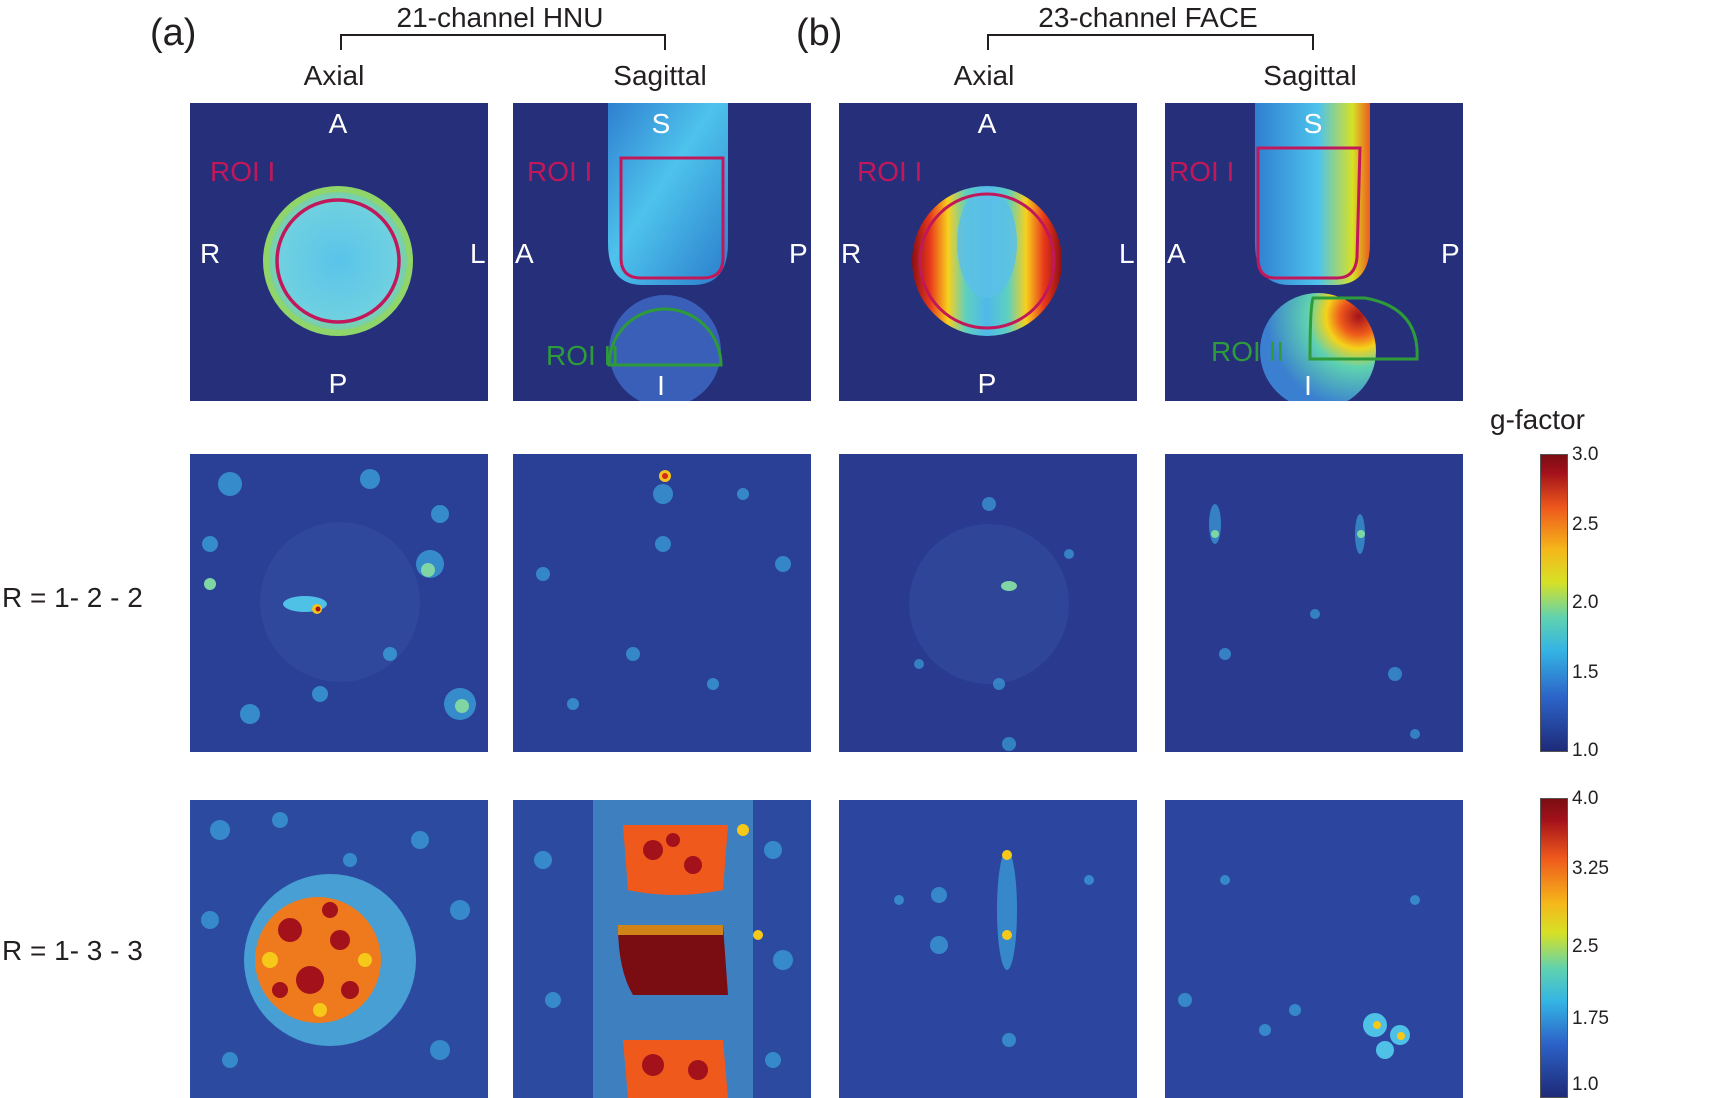 This screenshot has width=1720, height=1098. I want to click on group-title-face: 23-channel FACE, so click(1148, 17).